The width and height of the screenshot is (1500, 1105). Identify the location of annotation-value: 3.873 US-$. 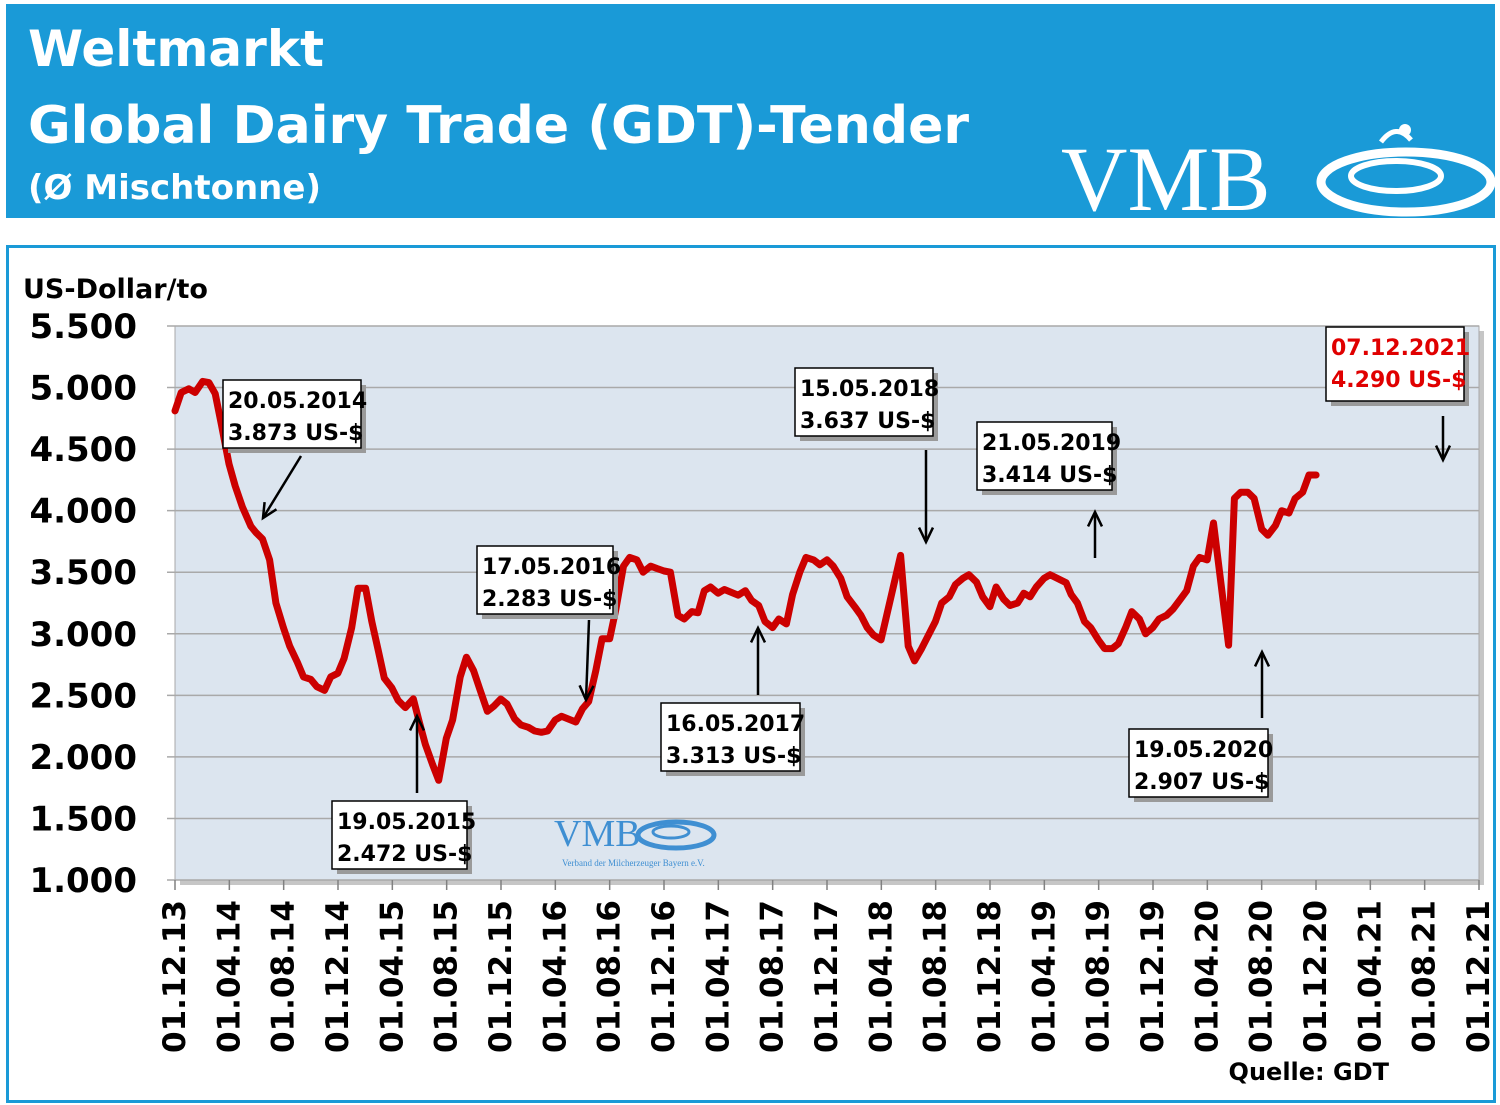
(295, 433).